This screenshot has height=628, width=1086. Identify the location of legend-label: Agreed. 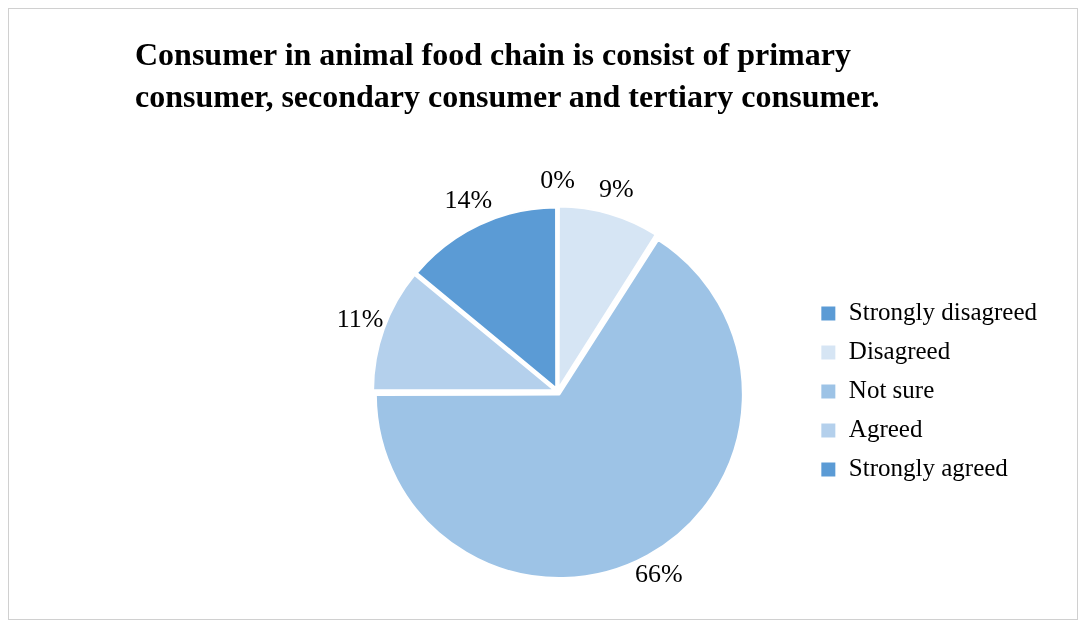
(885, 429).